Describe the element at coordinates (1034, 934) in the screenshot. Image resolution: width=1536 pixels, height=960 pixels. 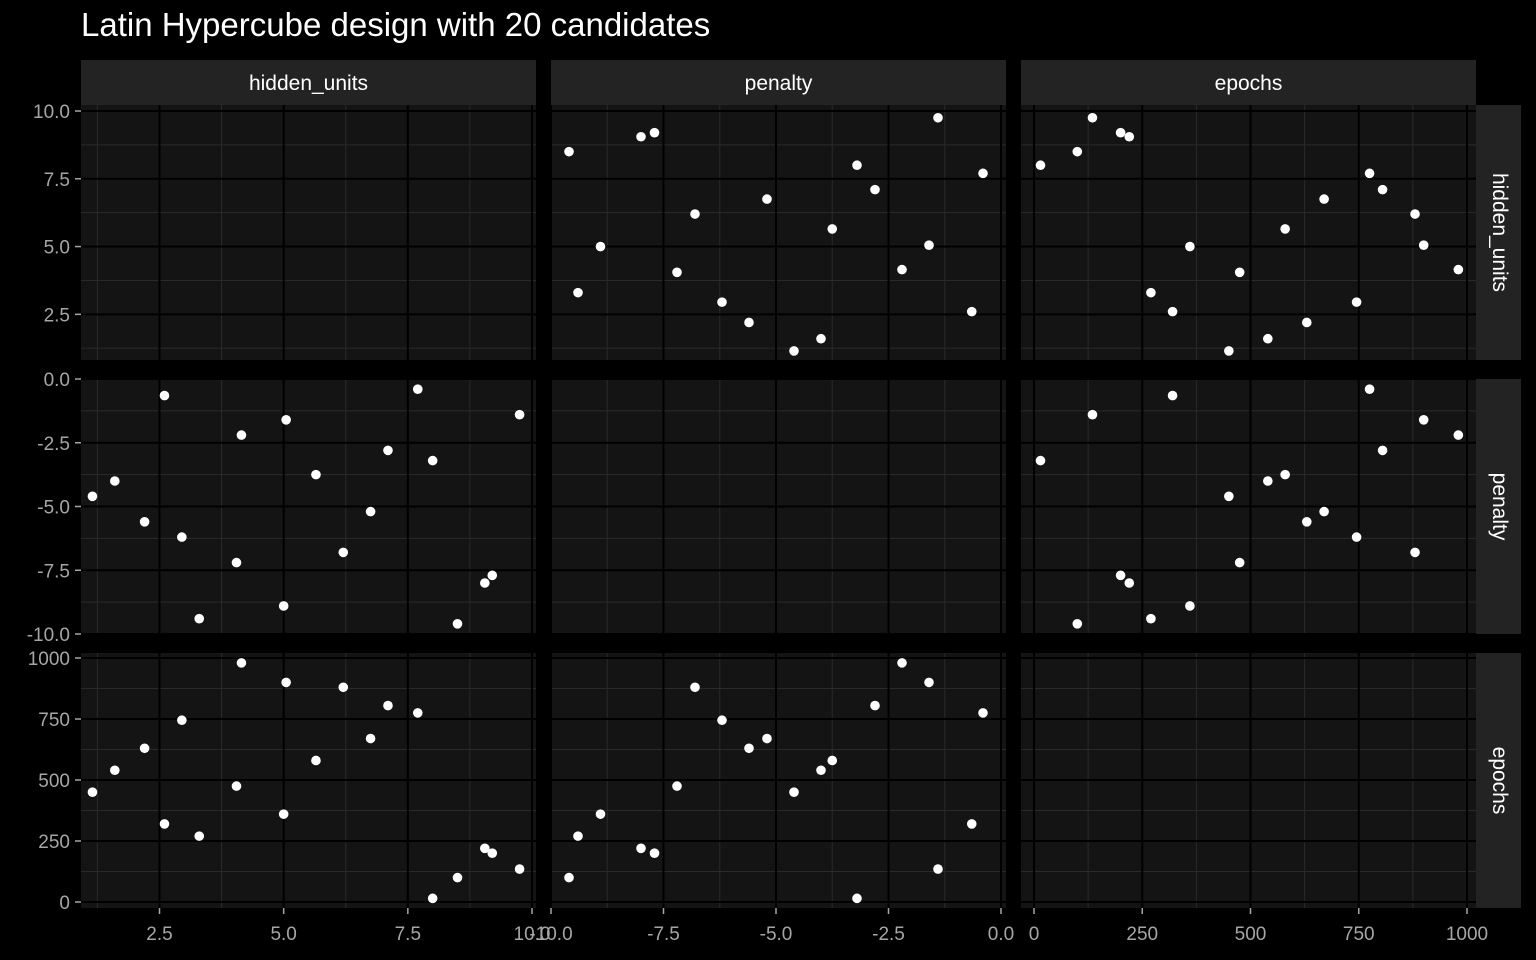
I see `x-tick-label-epochs: 0` at that location.